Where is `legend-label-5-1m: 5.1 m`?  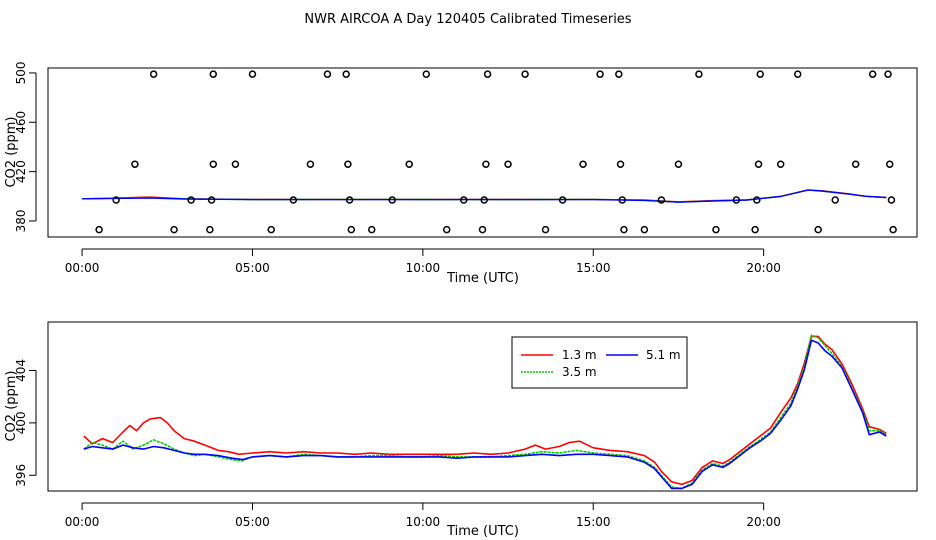 legend-label-5-1m: 5.1 m is located at coordinates (663, 355).